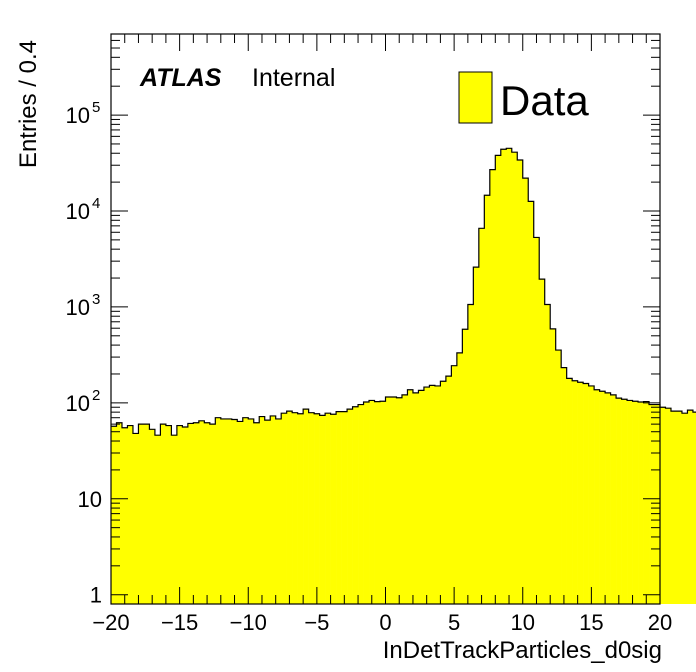 The height and width of the screenshot is (672, 696). Describe the element at coordinates (544, 100) in the screenshot. I see `legend-entry-data: Data` at that location.